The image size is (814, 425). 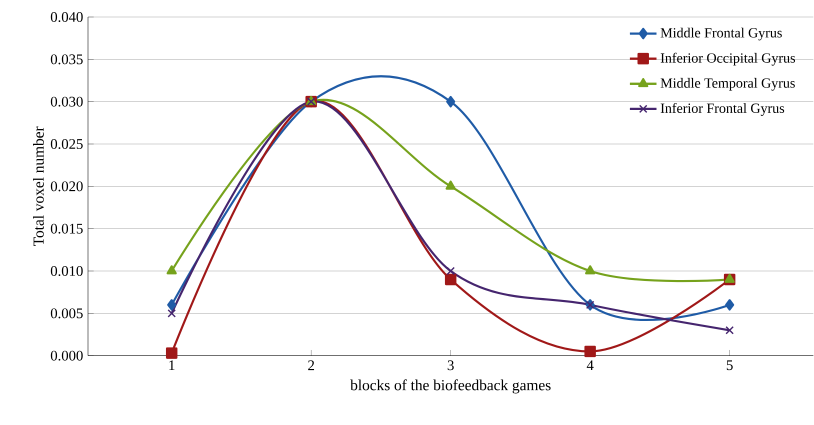 I want to click on legend-label: Middle Frontal Gyrus, so click(x=721, y=34).